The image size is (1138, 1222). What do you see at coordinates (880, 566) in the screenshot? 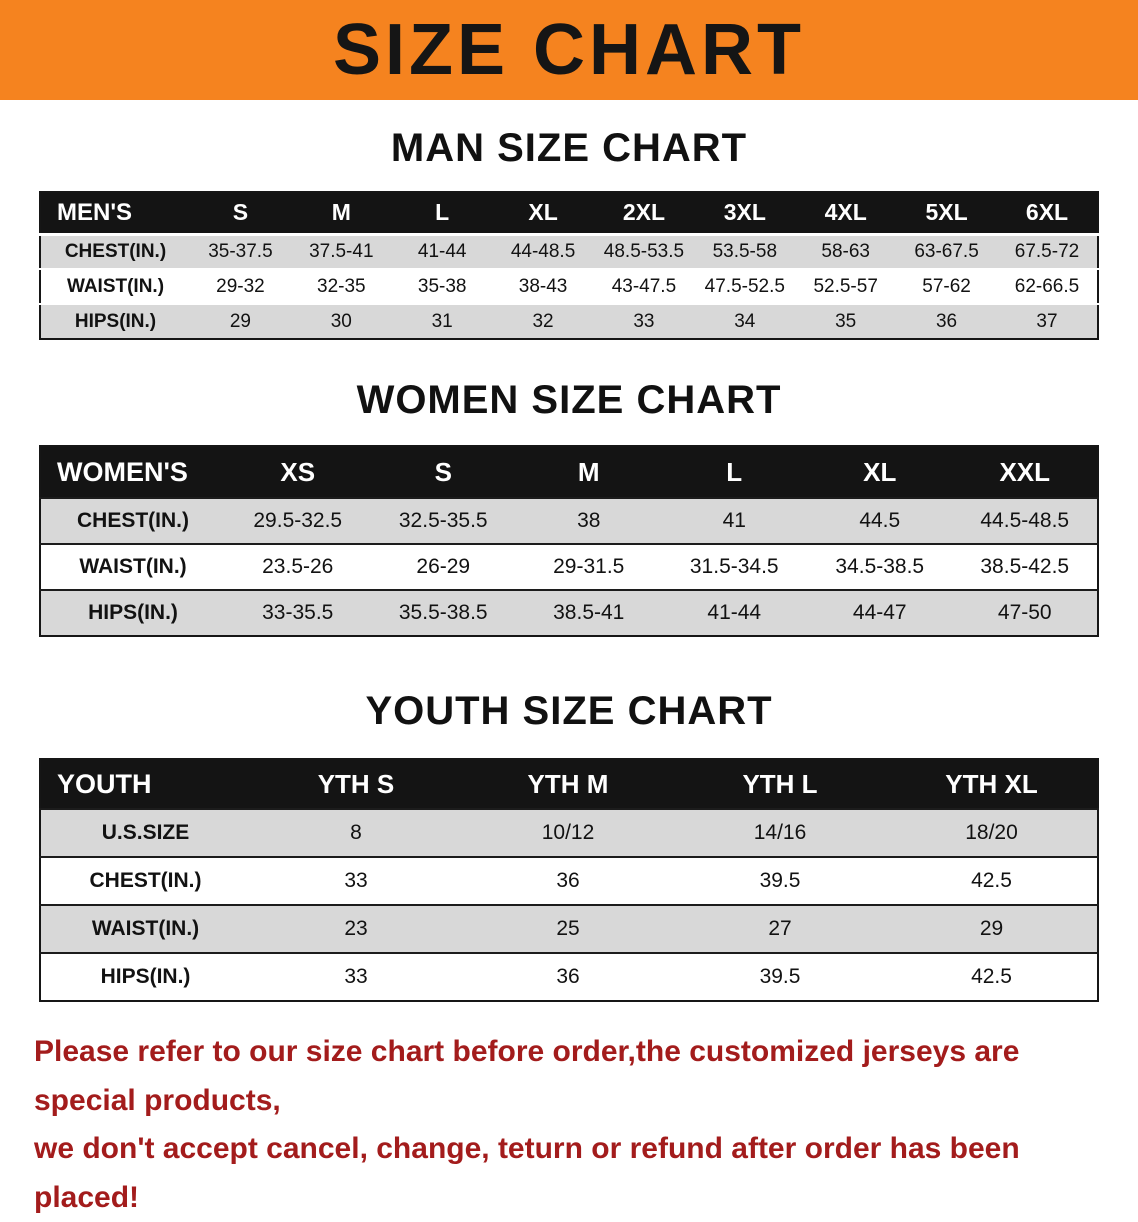
I see `size-cell: 34.5-38.5` at bounding box center [880, 566].